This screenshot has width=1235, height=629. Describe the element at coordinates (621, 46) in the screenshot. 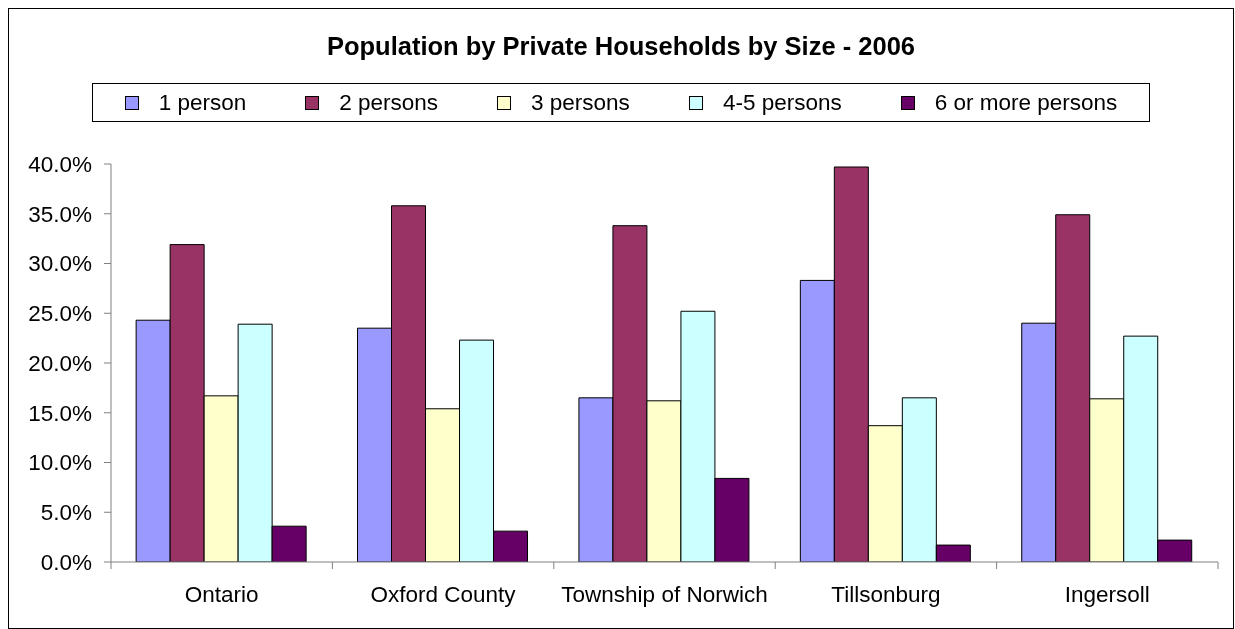

I see `chart-title: Population by Private Households by Size - 2006` at that location.